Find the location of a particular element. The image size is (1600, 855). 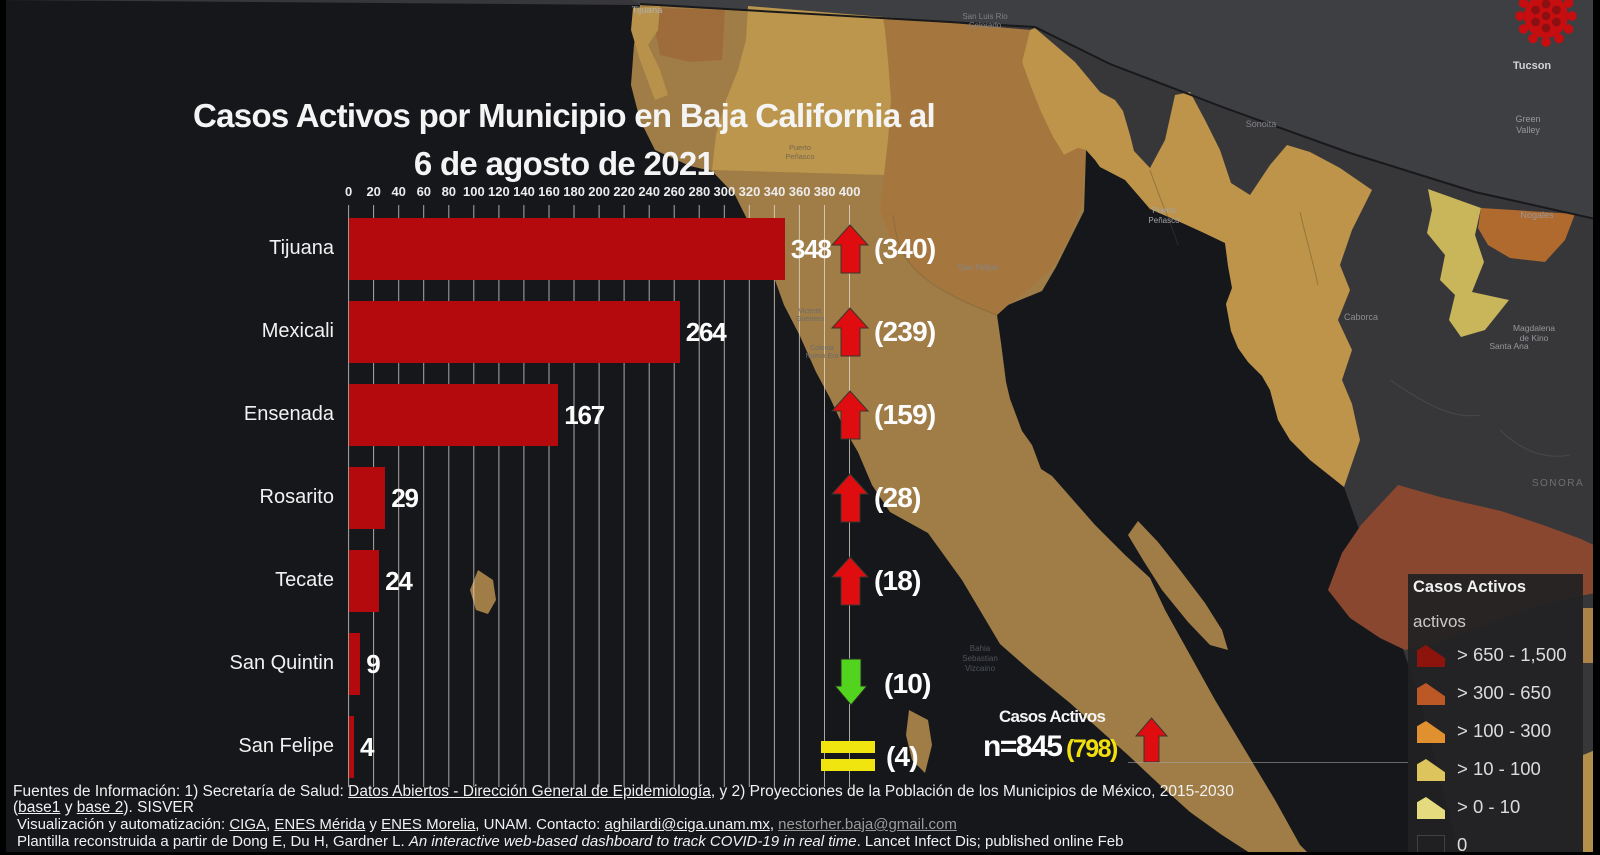

svg-text: Vizcaino is located at coordinates (980, 668).